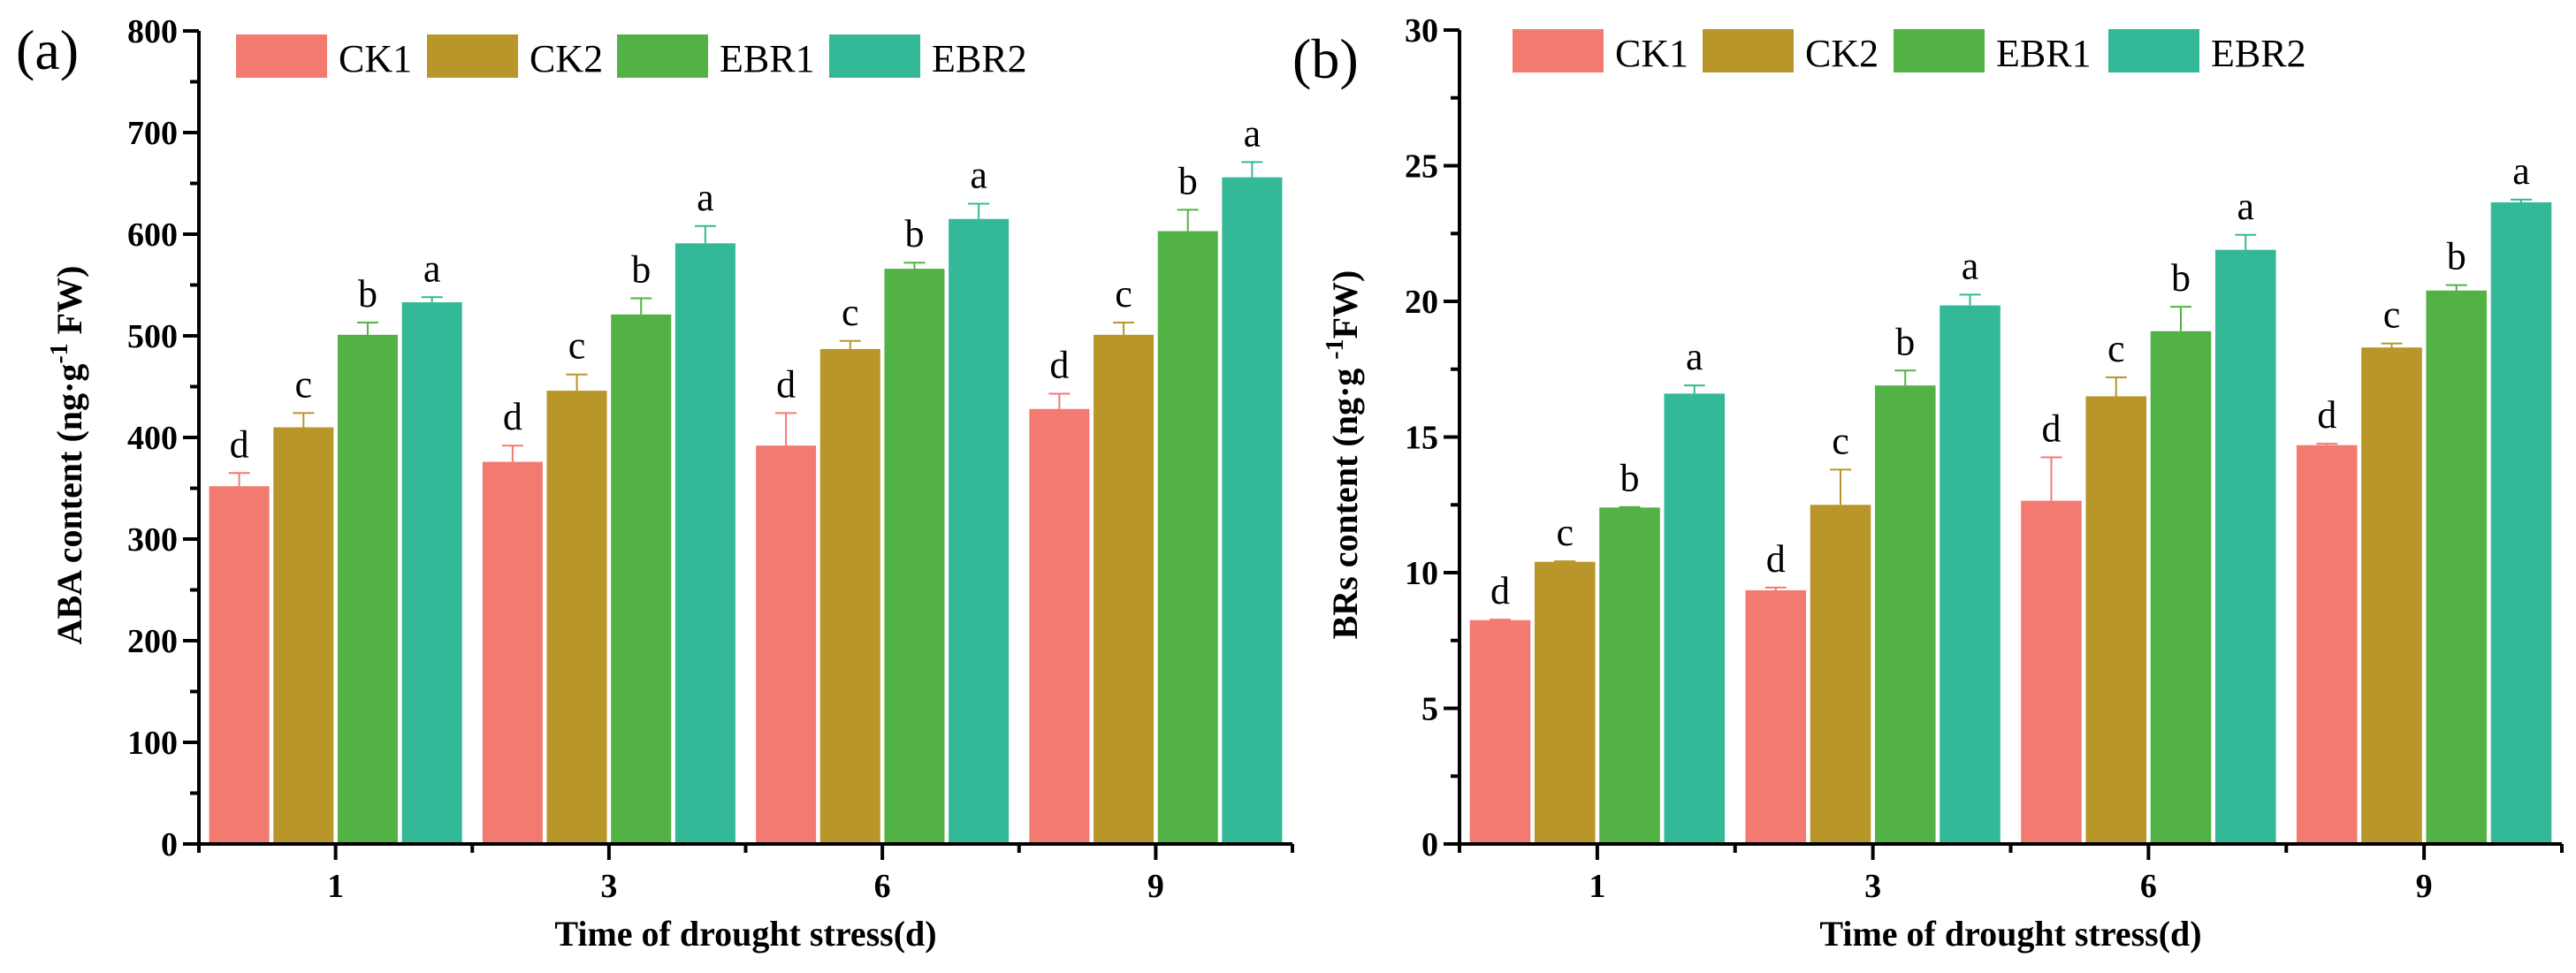  What do you see at coordinates (69, 504) in the screenshot?
I see `y-axis-title-main: ABA content (ng·g` at bounding box center [69, 504].